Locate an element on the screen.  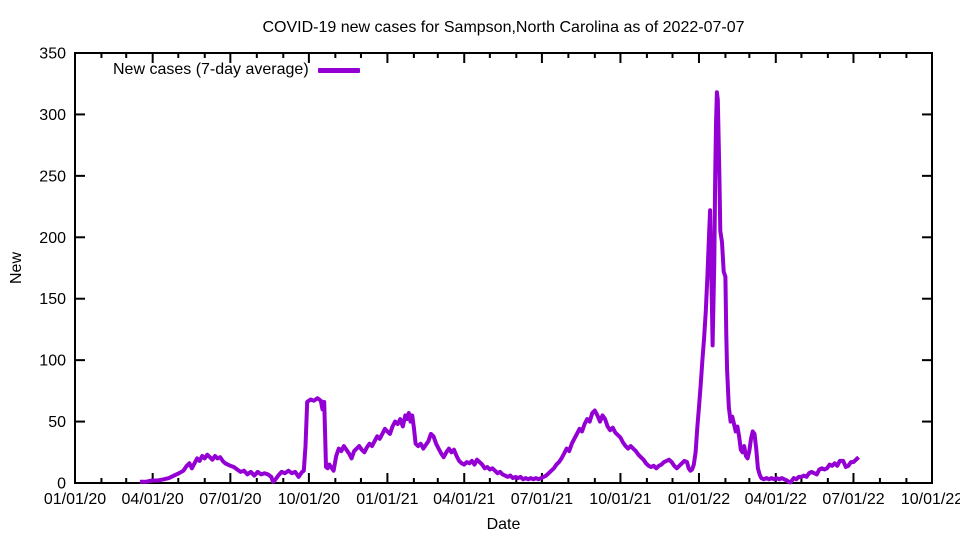
y-tick-label: 350 is located at coordinates (52, 54).